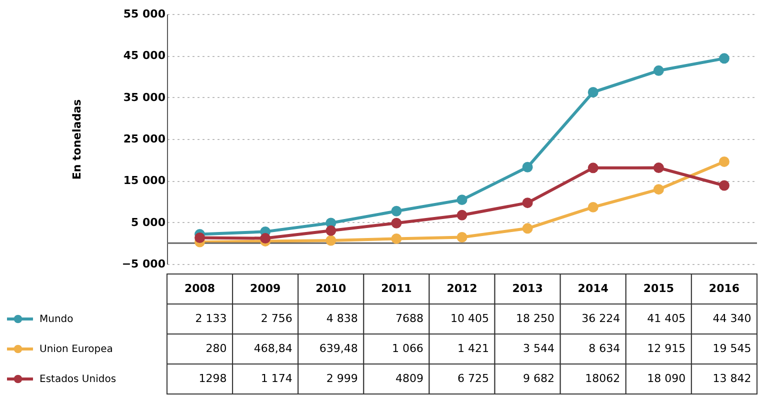  Describe the element at coordinates (658, 288) in the screenshot. I see `x-tick-label: 2015` at that location.